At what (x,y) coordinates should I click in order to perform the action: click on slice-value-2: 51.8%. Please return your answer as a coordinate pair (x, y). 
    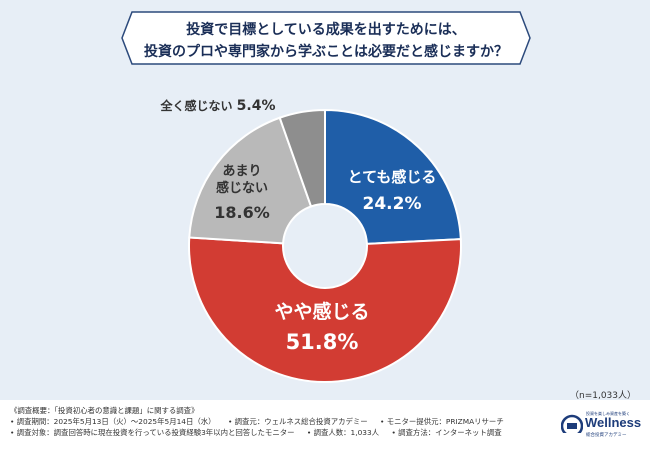
    Looking at the image, I should click on (322, 342).